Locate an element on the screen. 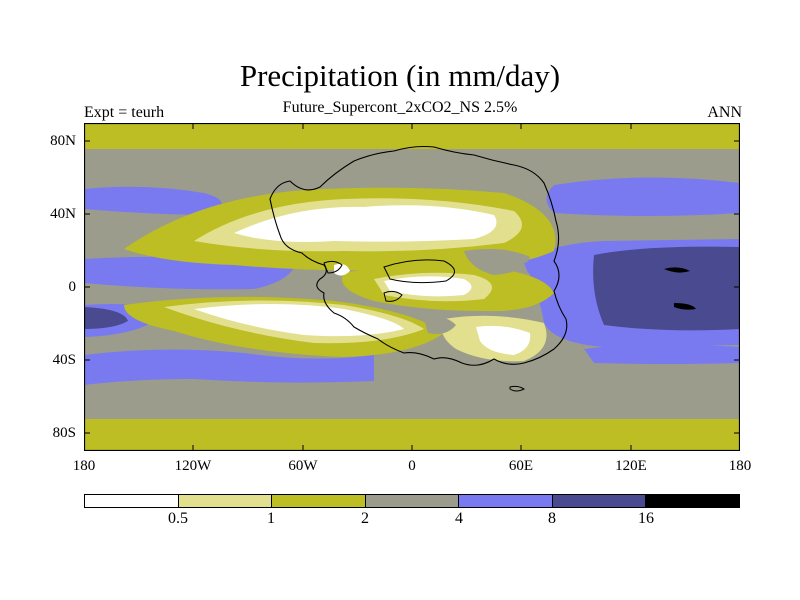 The width and height of the screenshot is (800, 600). storm-track-ne is located at coordinates (643, 196).